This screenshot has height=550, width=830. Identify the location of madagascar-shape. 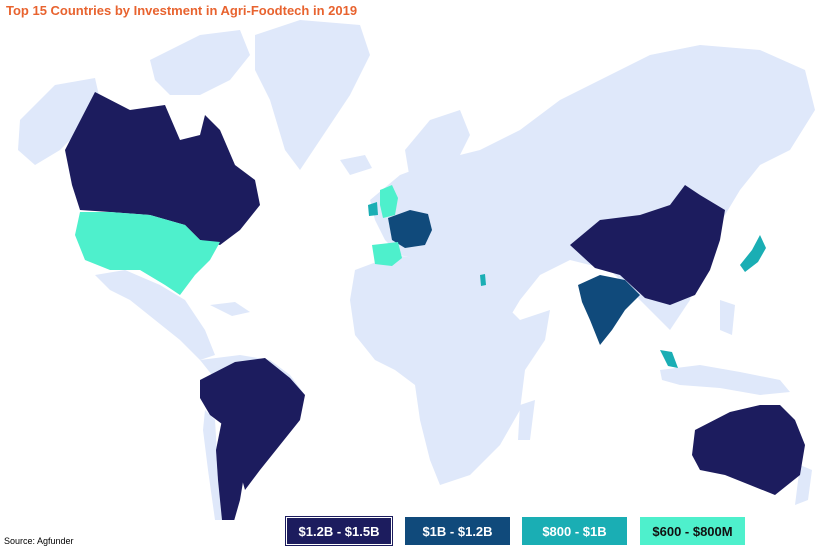
(526, 420).